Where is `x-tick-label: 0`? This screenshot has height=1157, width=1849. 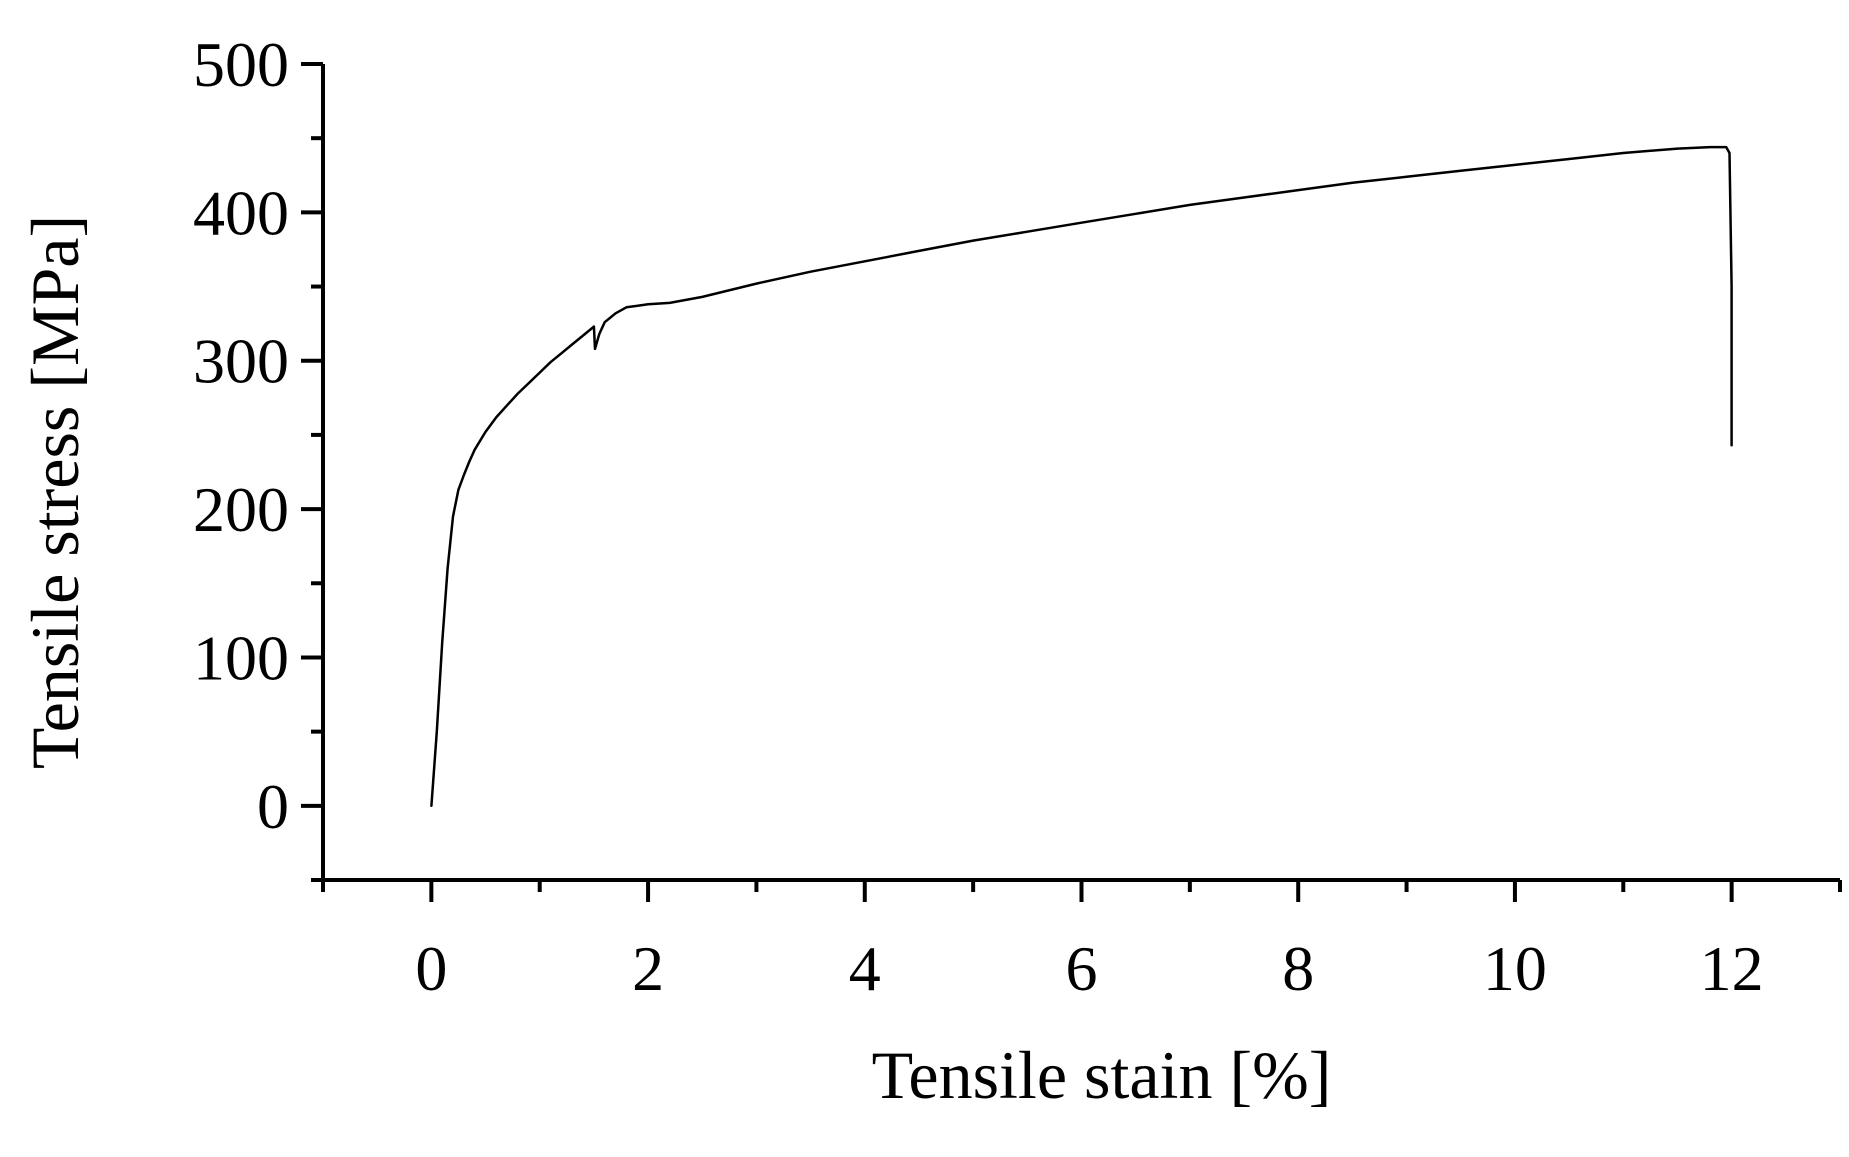
x-tick-label: 0 is located at coordinates (431, 968).